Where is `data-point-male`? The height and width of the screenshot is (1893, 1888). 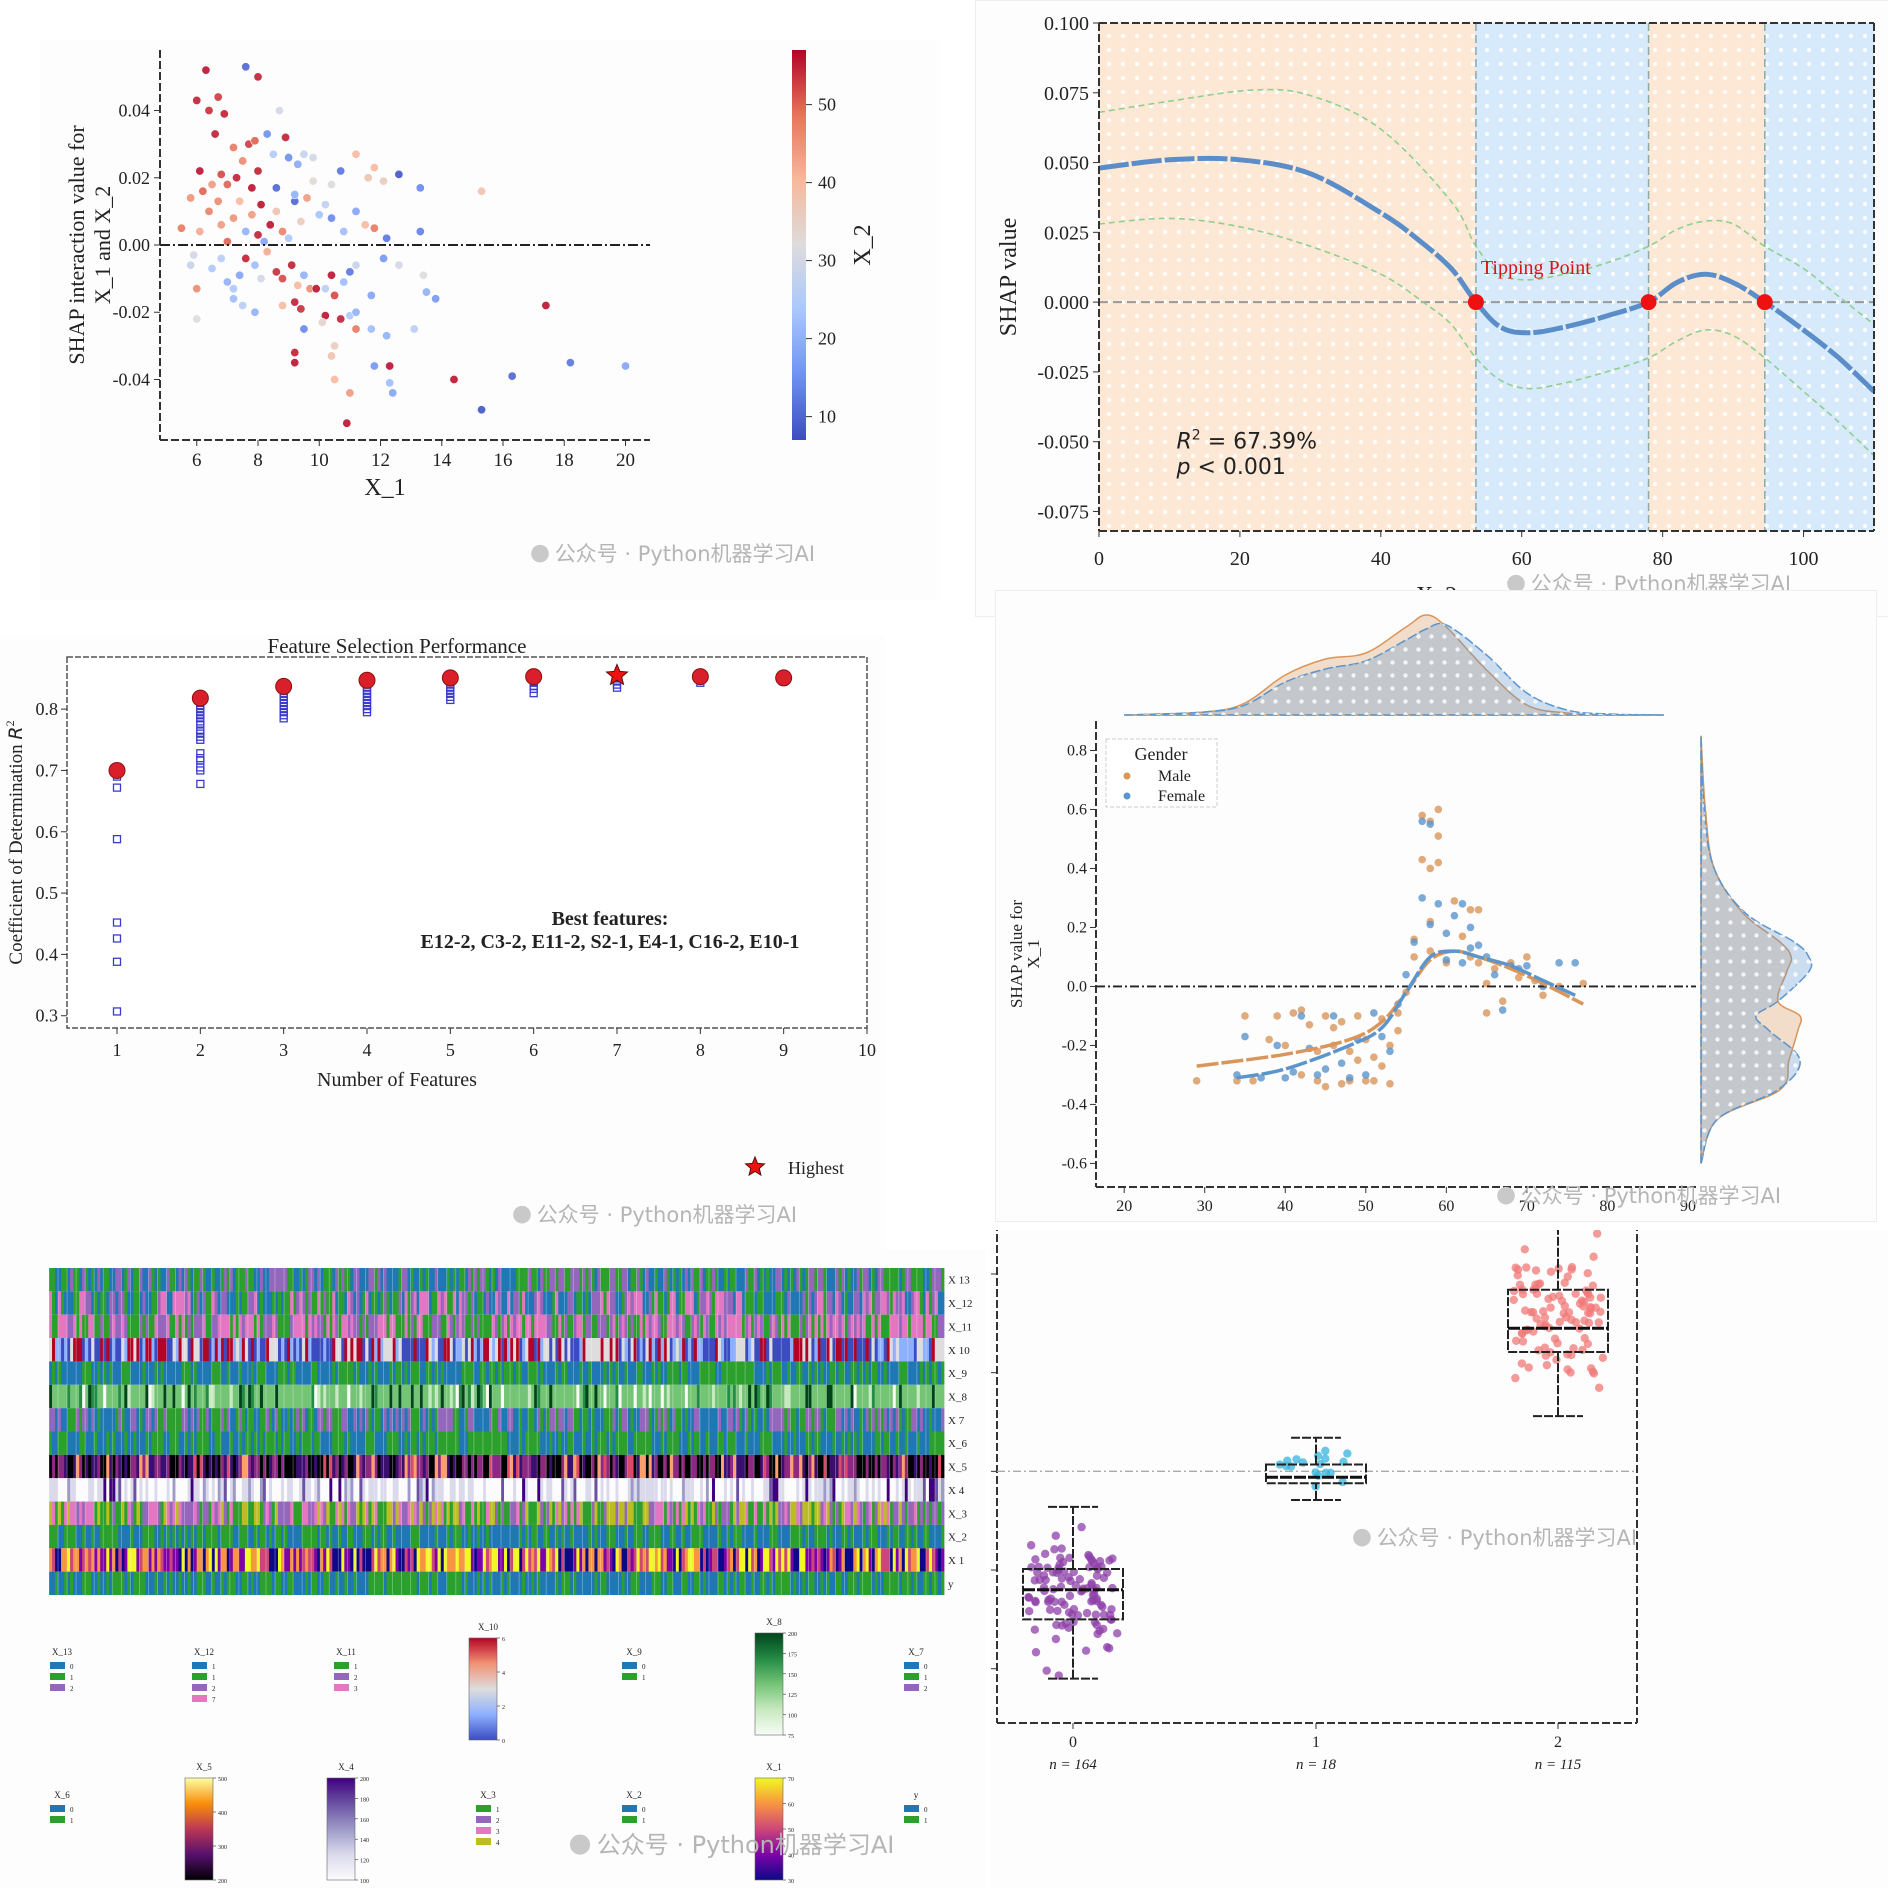
data-point-male is located at coordinates (1479, 963).